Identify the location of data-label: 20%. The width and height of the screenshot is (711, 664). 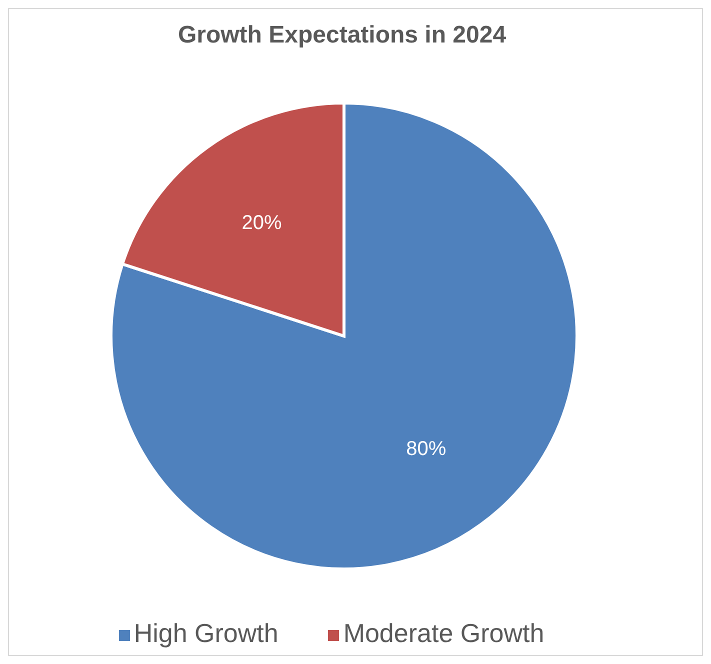
(262, 223).